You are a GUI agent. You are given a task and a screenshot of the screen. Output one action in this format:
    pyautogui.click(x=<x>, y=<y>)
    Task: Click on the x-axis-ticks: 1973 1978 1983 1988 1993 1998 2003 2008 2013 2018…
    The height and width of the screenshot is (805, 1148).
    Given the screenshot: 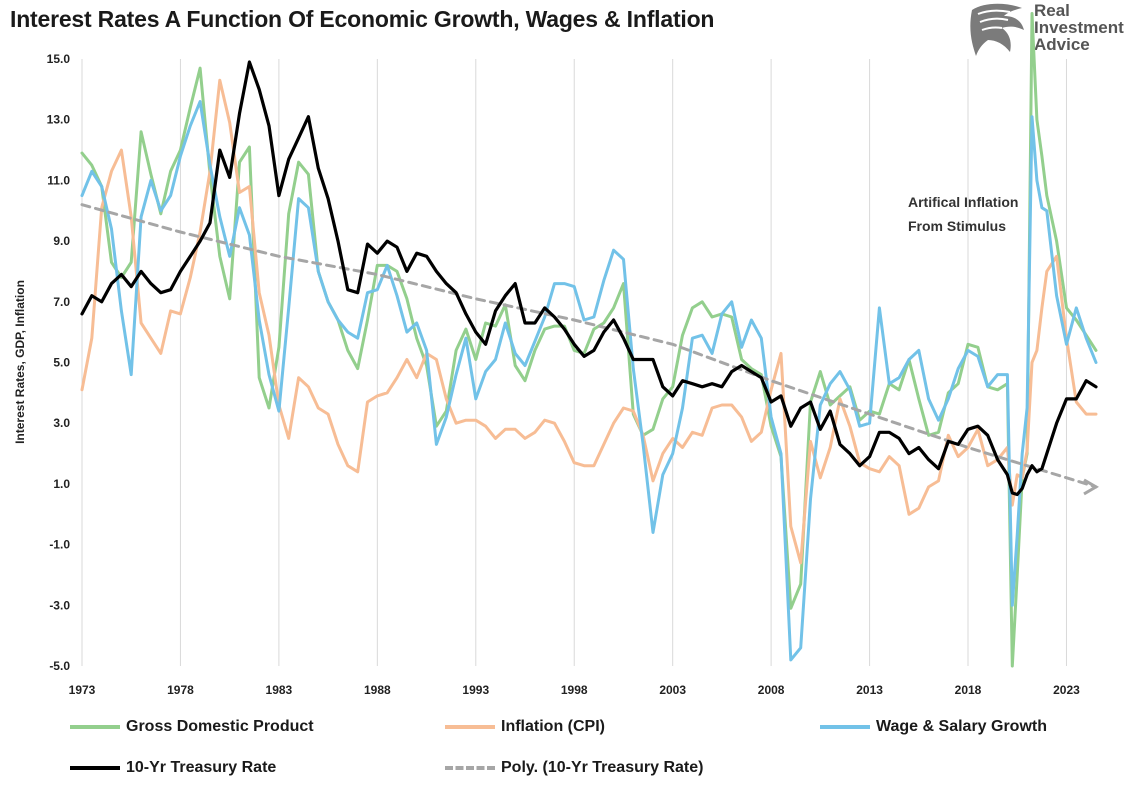 What is the action you would take?
    pyautogui.click(x=574, y=690)
    